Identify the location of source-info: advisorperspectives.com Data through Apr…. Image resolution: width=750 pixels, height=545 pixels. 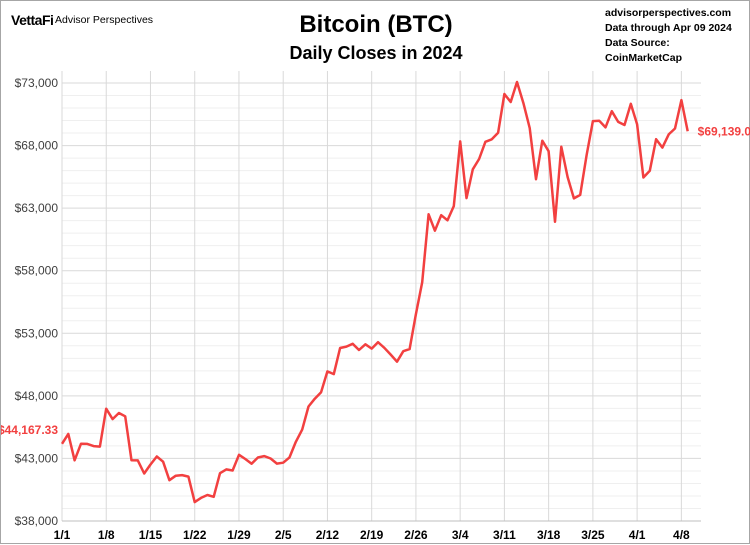
(677, 36).